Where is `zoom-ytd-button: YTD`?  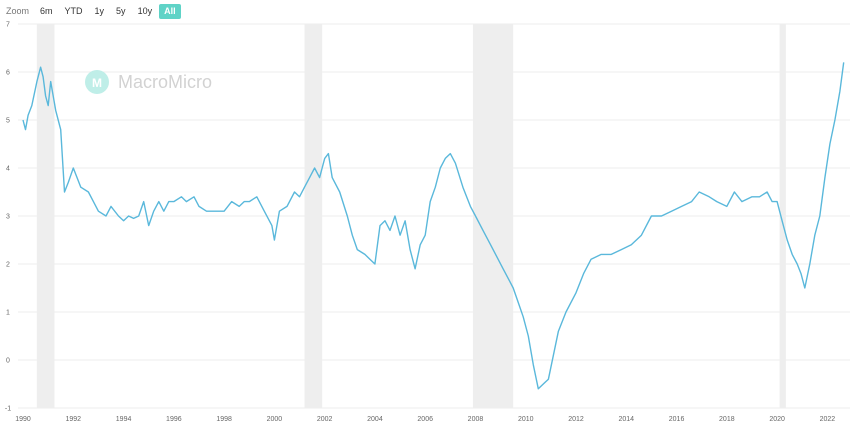
zoom-ytd-button: YTD is located at coordinates (73, 10).